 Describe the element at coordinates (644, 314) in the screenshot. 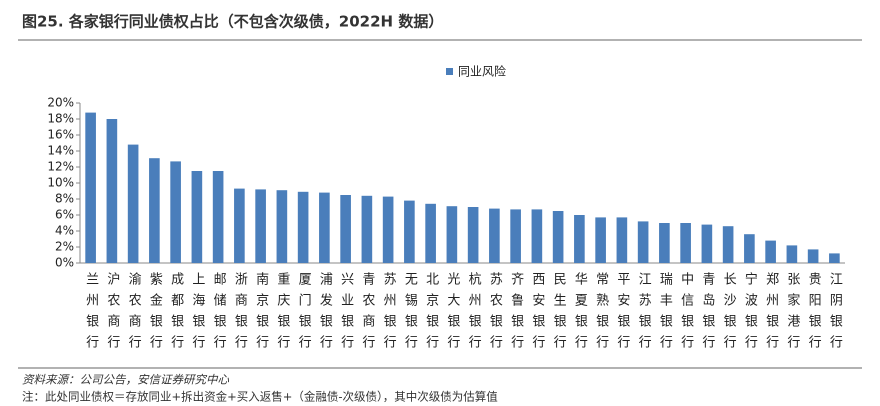

I see `x-tick-label: 江苏银行` at that location.